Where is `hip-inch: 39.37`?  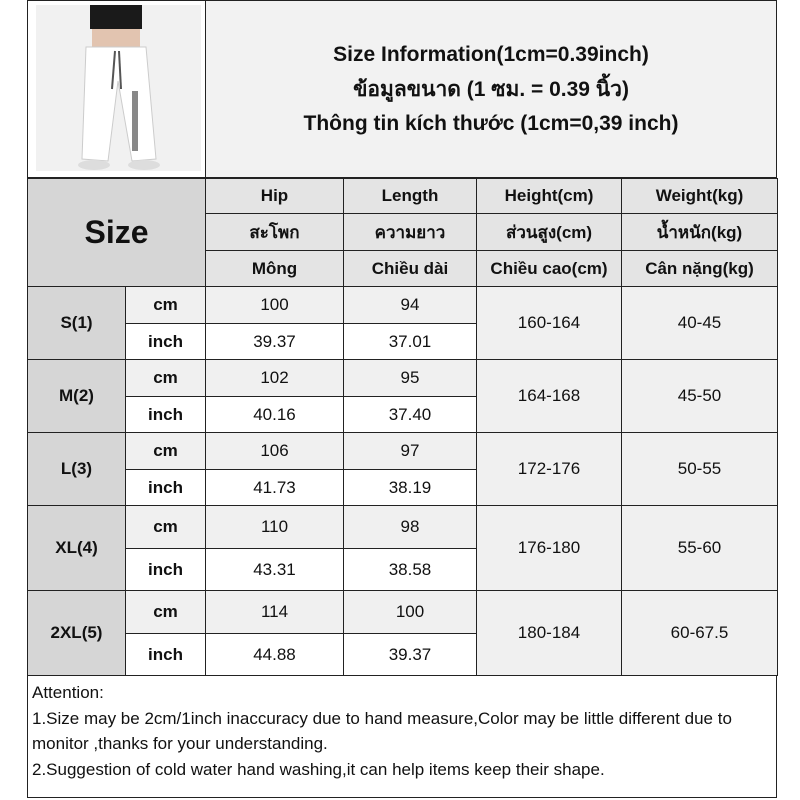
hip-inch: 39.37 is located at coordinates (274, 341).